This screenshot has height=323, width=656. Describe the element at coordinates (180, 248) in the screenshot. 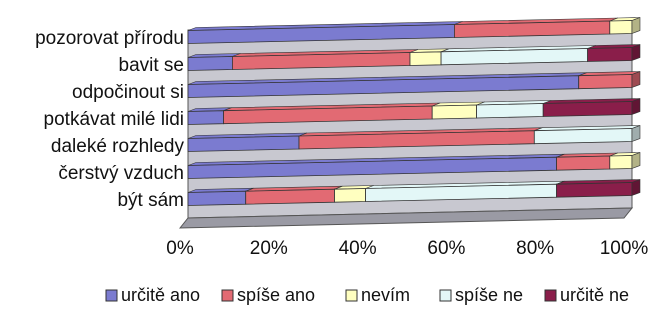

I see `x-tick-label: 0%` at that location.